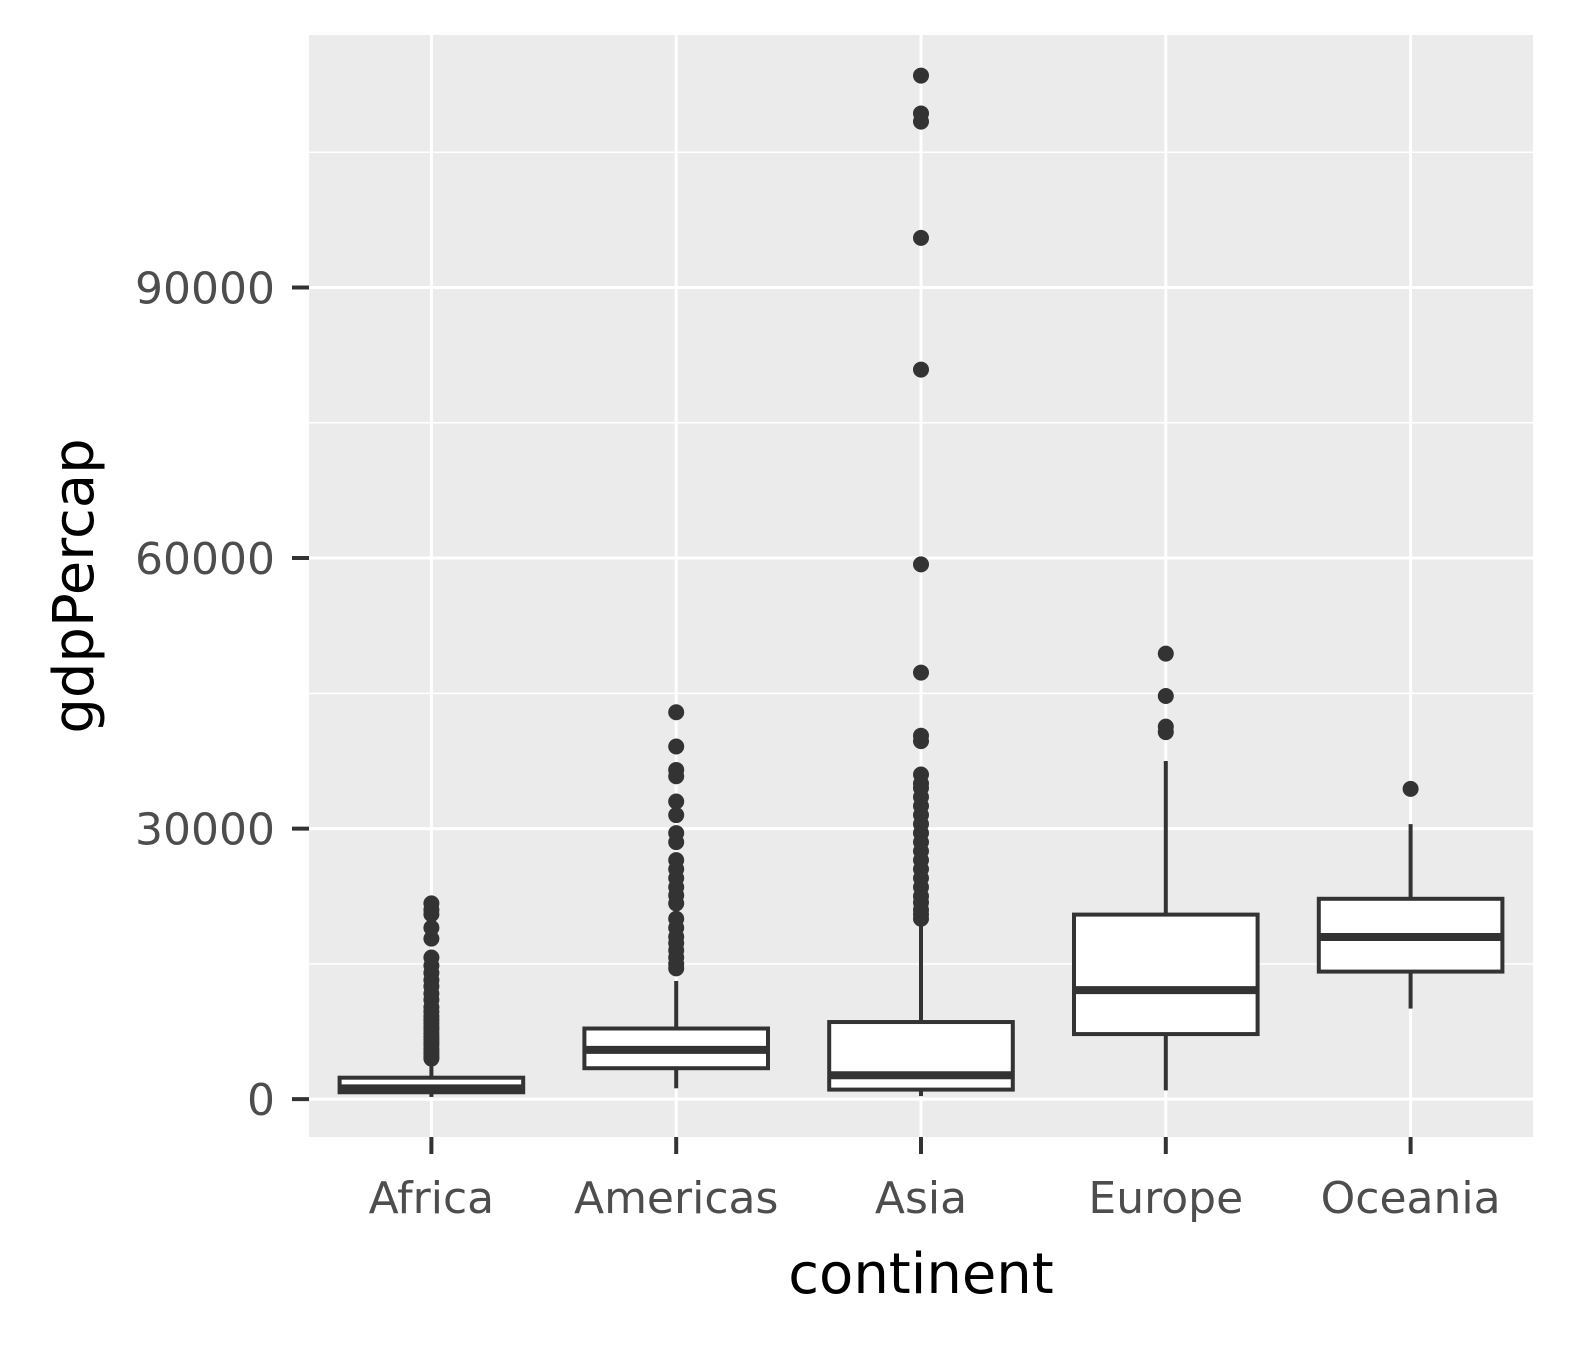 The image size is (1587, 1360). I want to click on y-tick-label: 30000, so click(205, 830).